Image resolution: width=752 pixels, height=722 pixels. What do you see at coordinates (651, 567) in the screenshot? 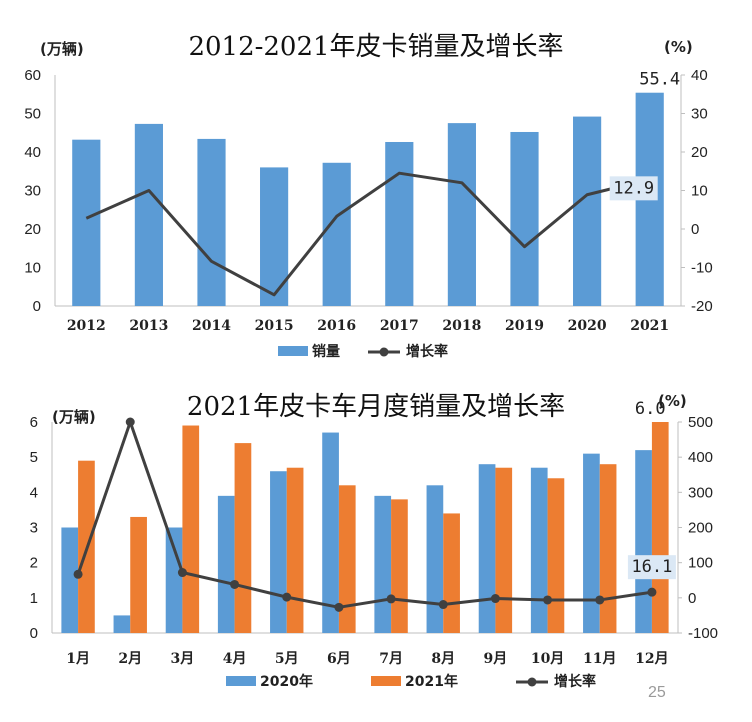
I see `data-label: 16.1` at bounding box center [651, 567].